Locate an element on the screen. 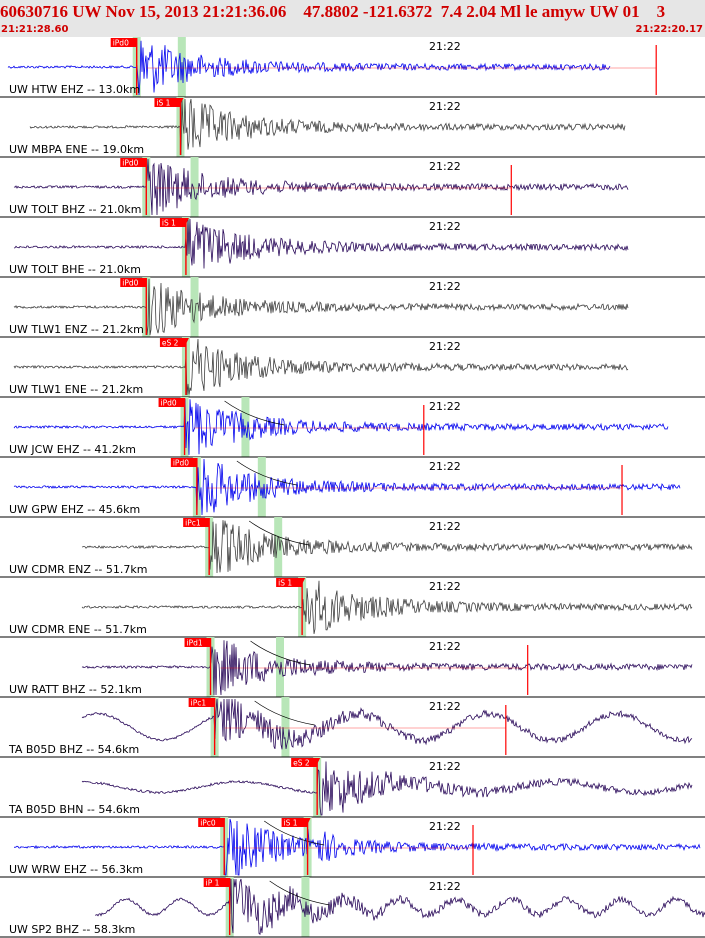 The height and width of the screenshot is (938, 705). station-label: UW HTW EHZ -- 13.0km is located at coordinates (74, 89).